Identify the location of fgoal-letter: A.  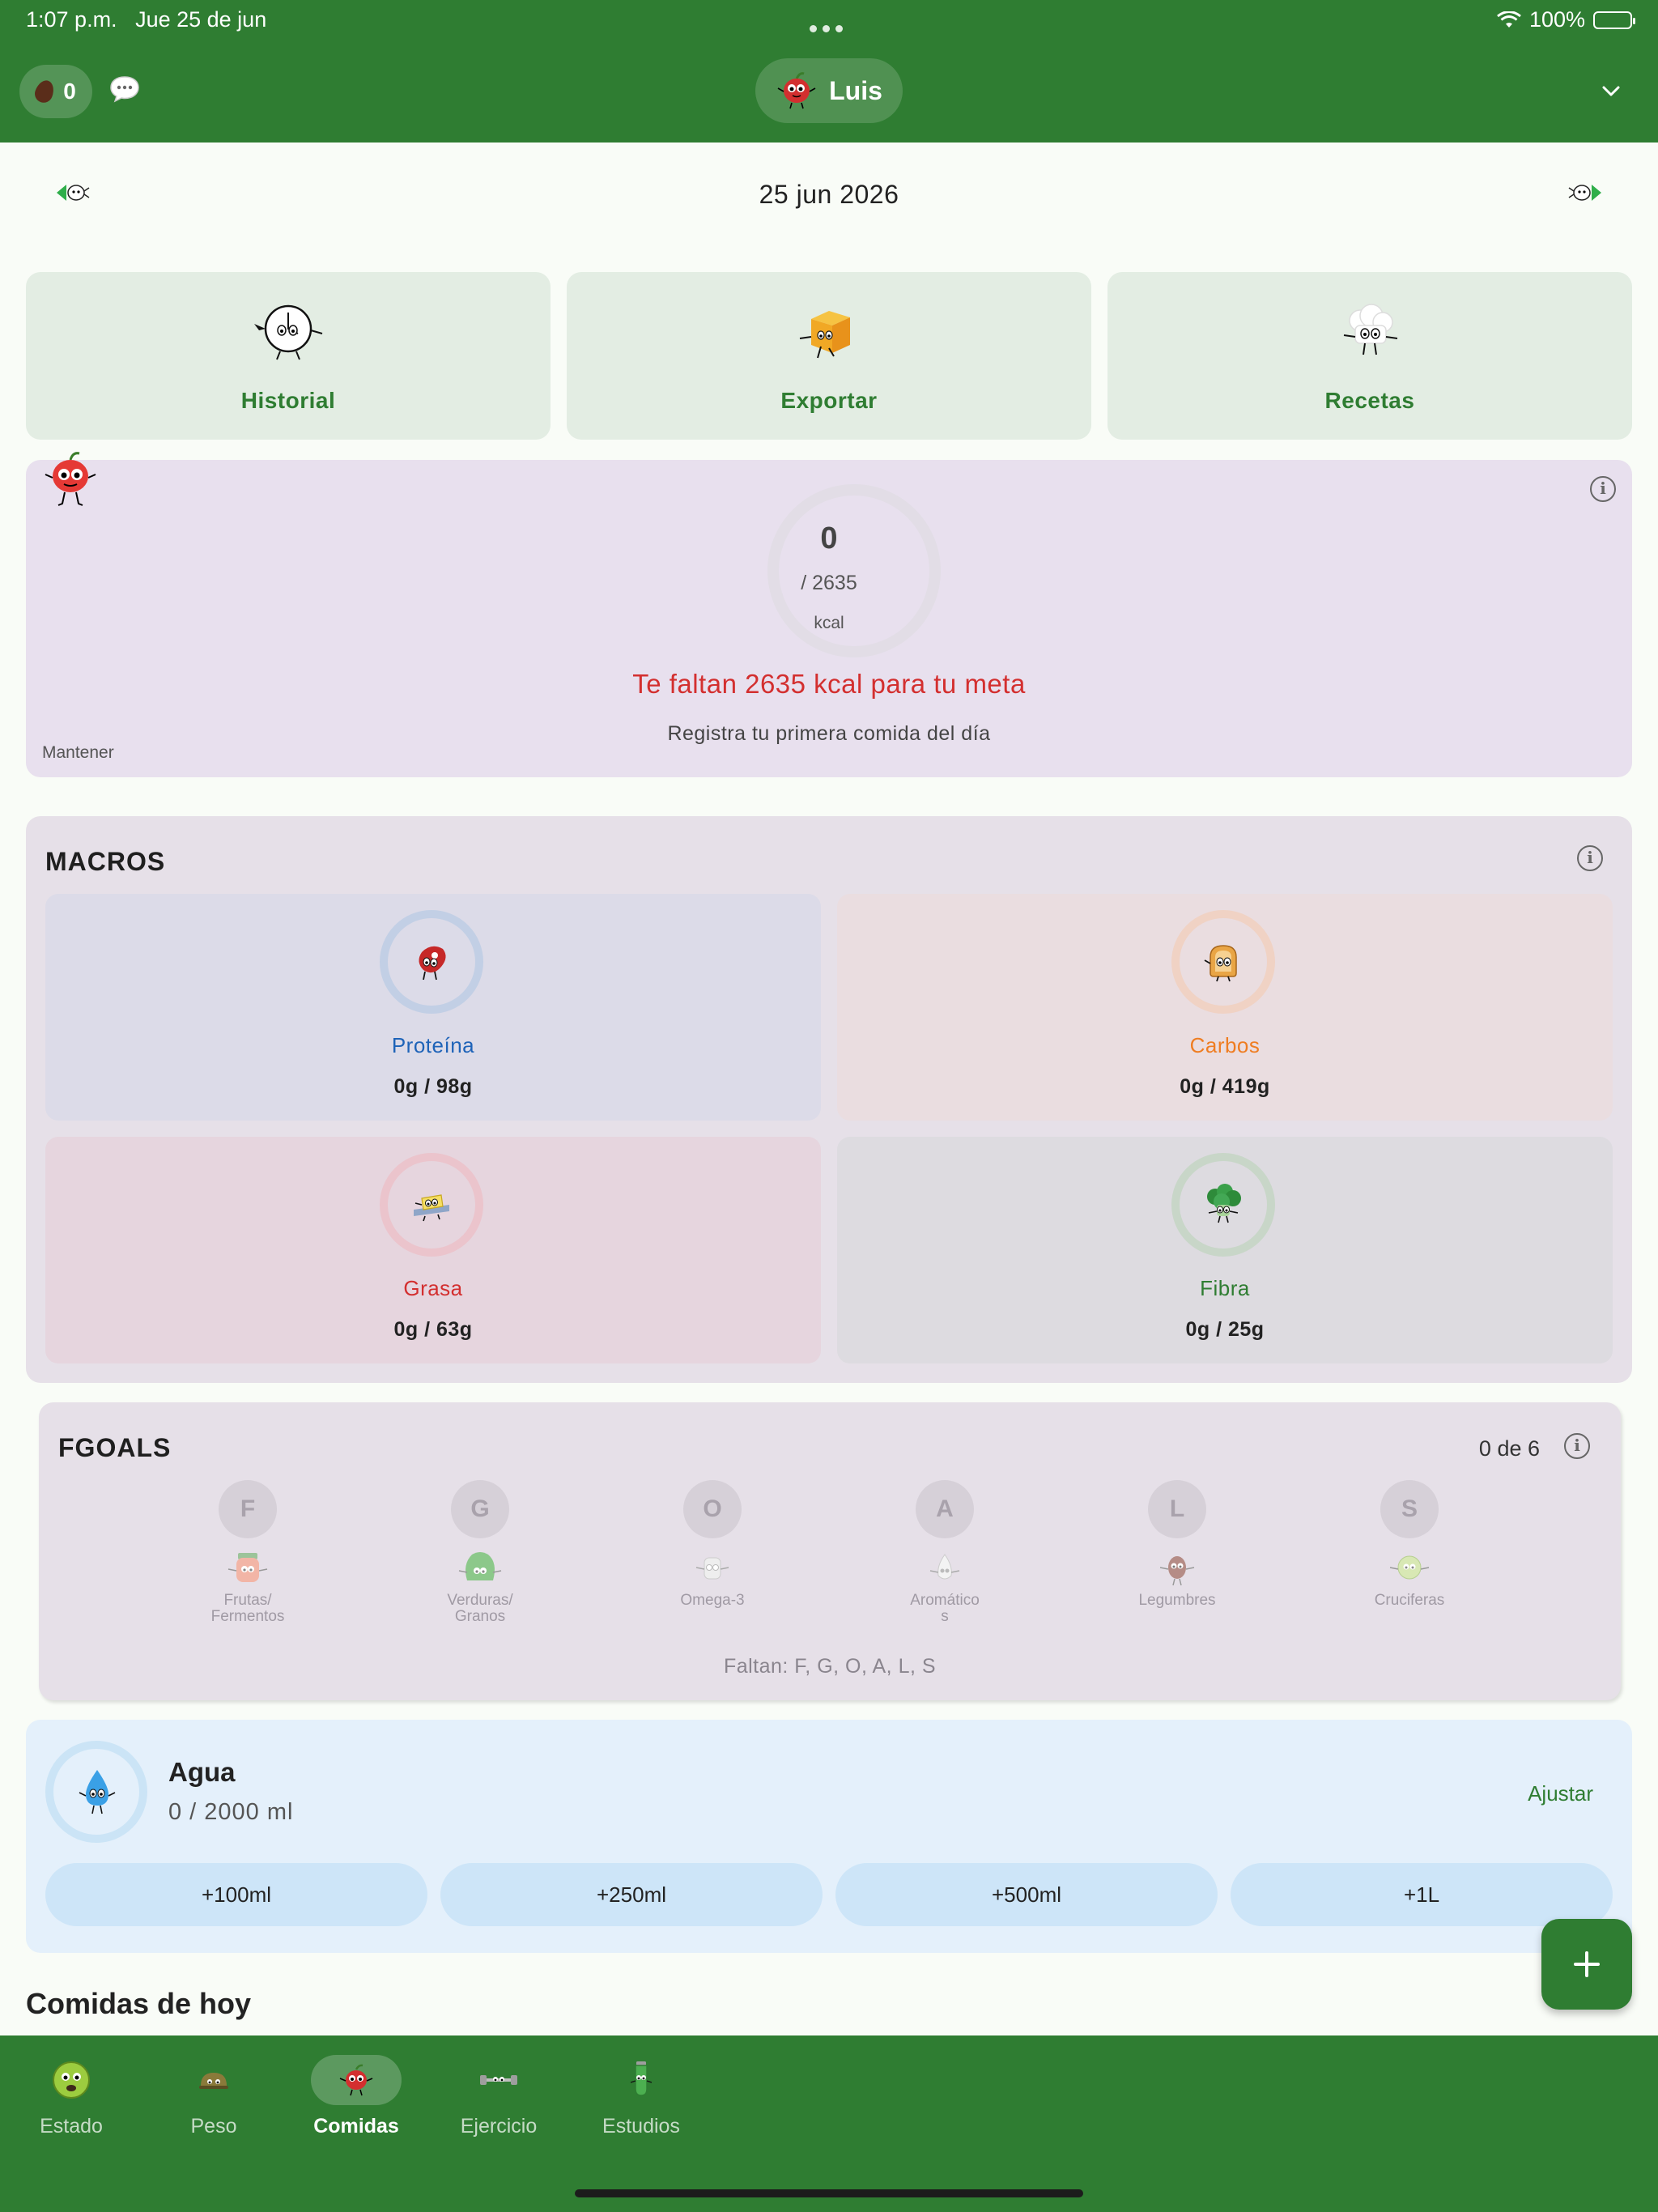
(945, 1509).